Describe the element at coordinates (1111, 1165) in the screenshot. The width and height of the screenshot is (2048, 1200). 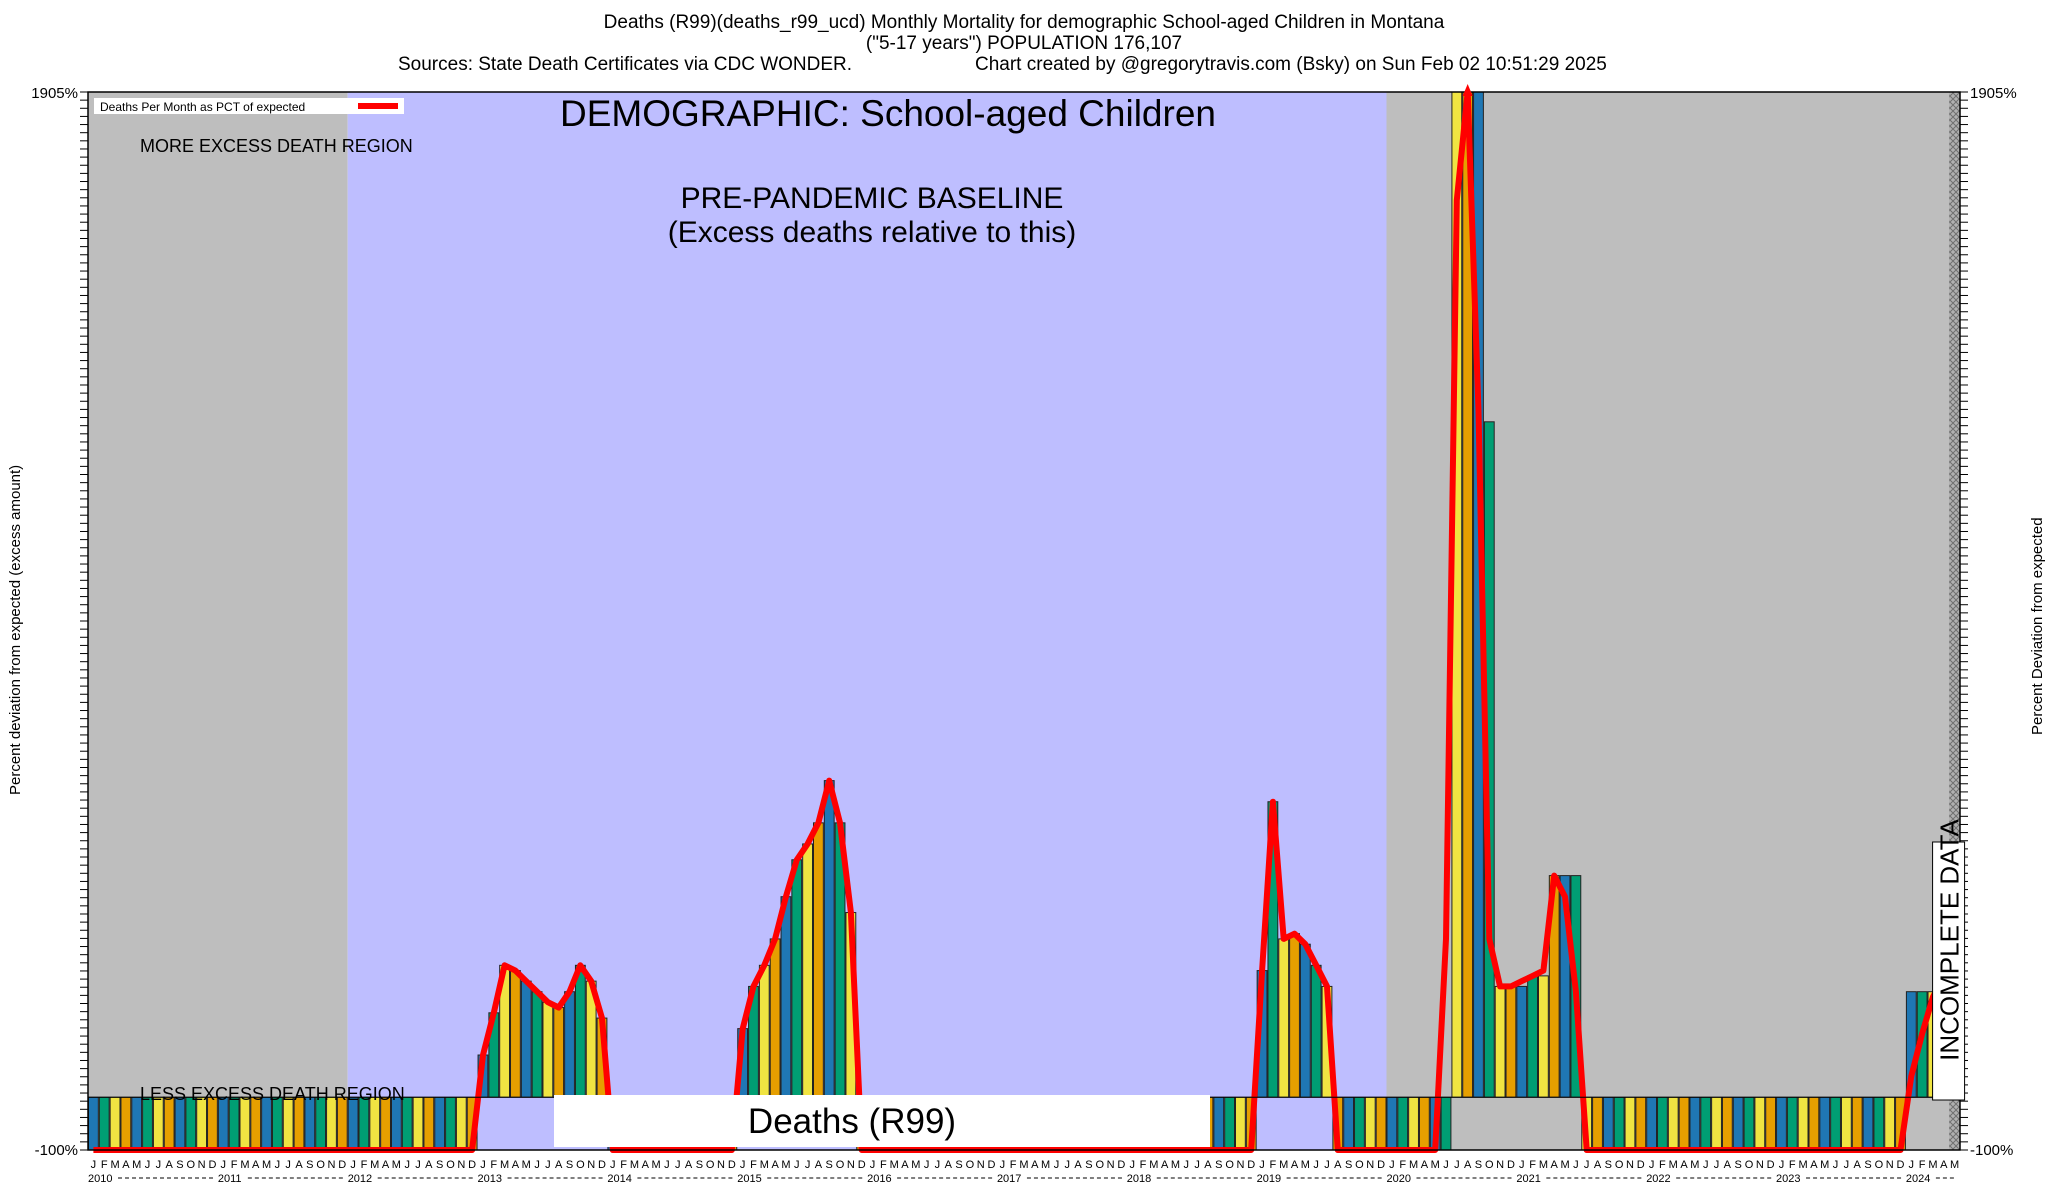
I see `x-month-label-94: N` at that location.